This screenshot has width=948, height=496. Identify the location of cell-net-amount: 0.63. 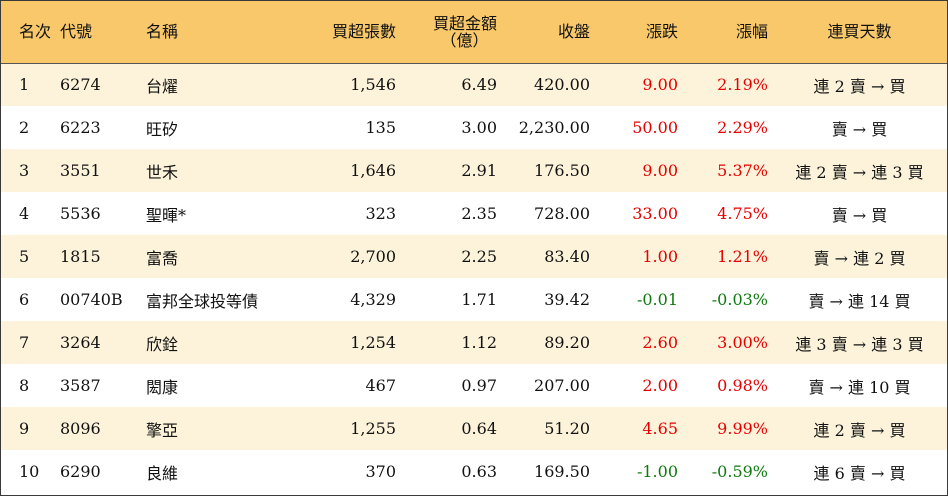
(479, 471).